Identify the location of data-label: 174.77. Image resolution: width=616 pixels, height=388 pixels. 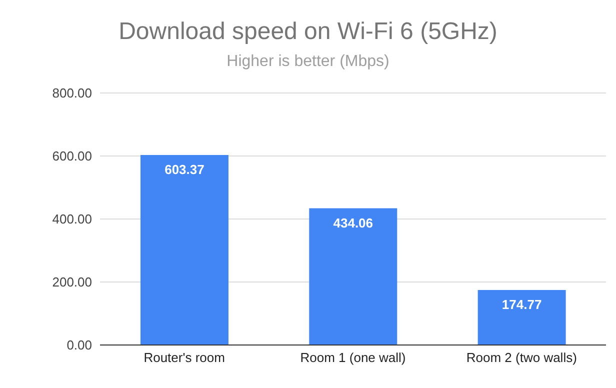
(522, 304).